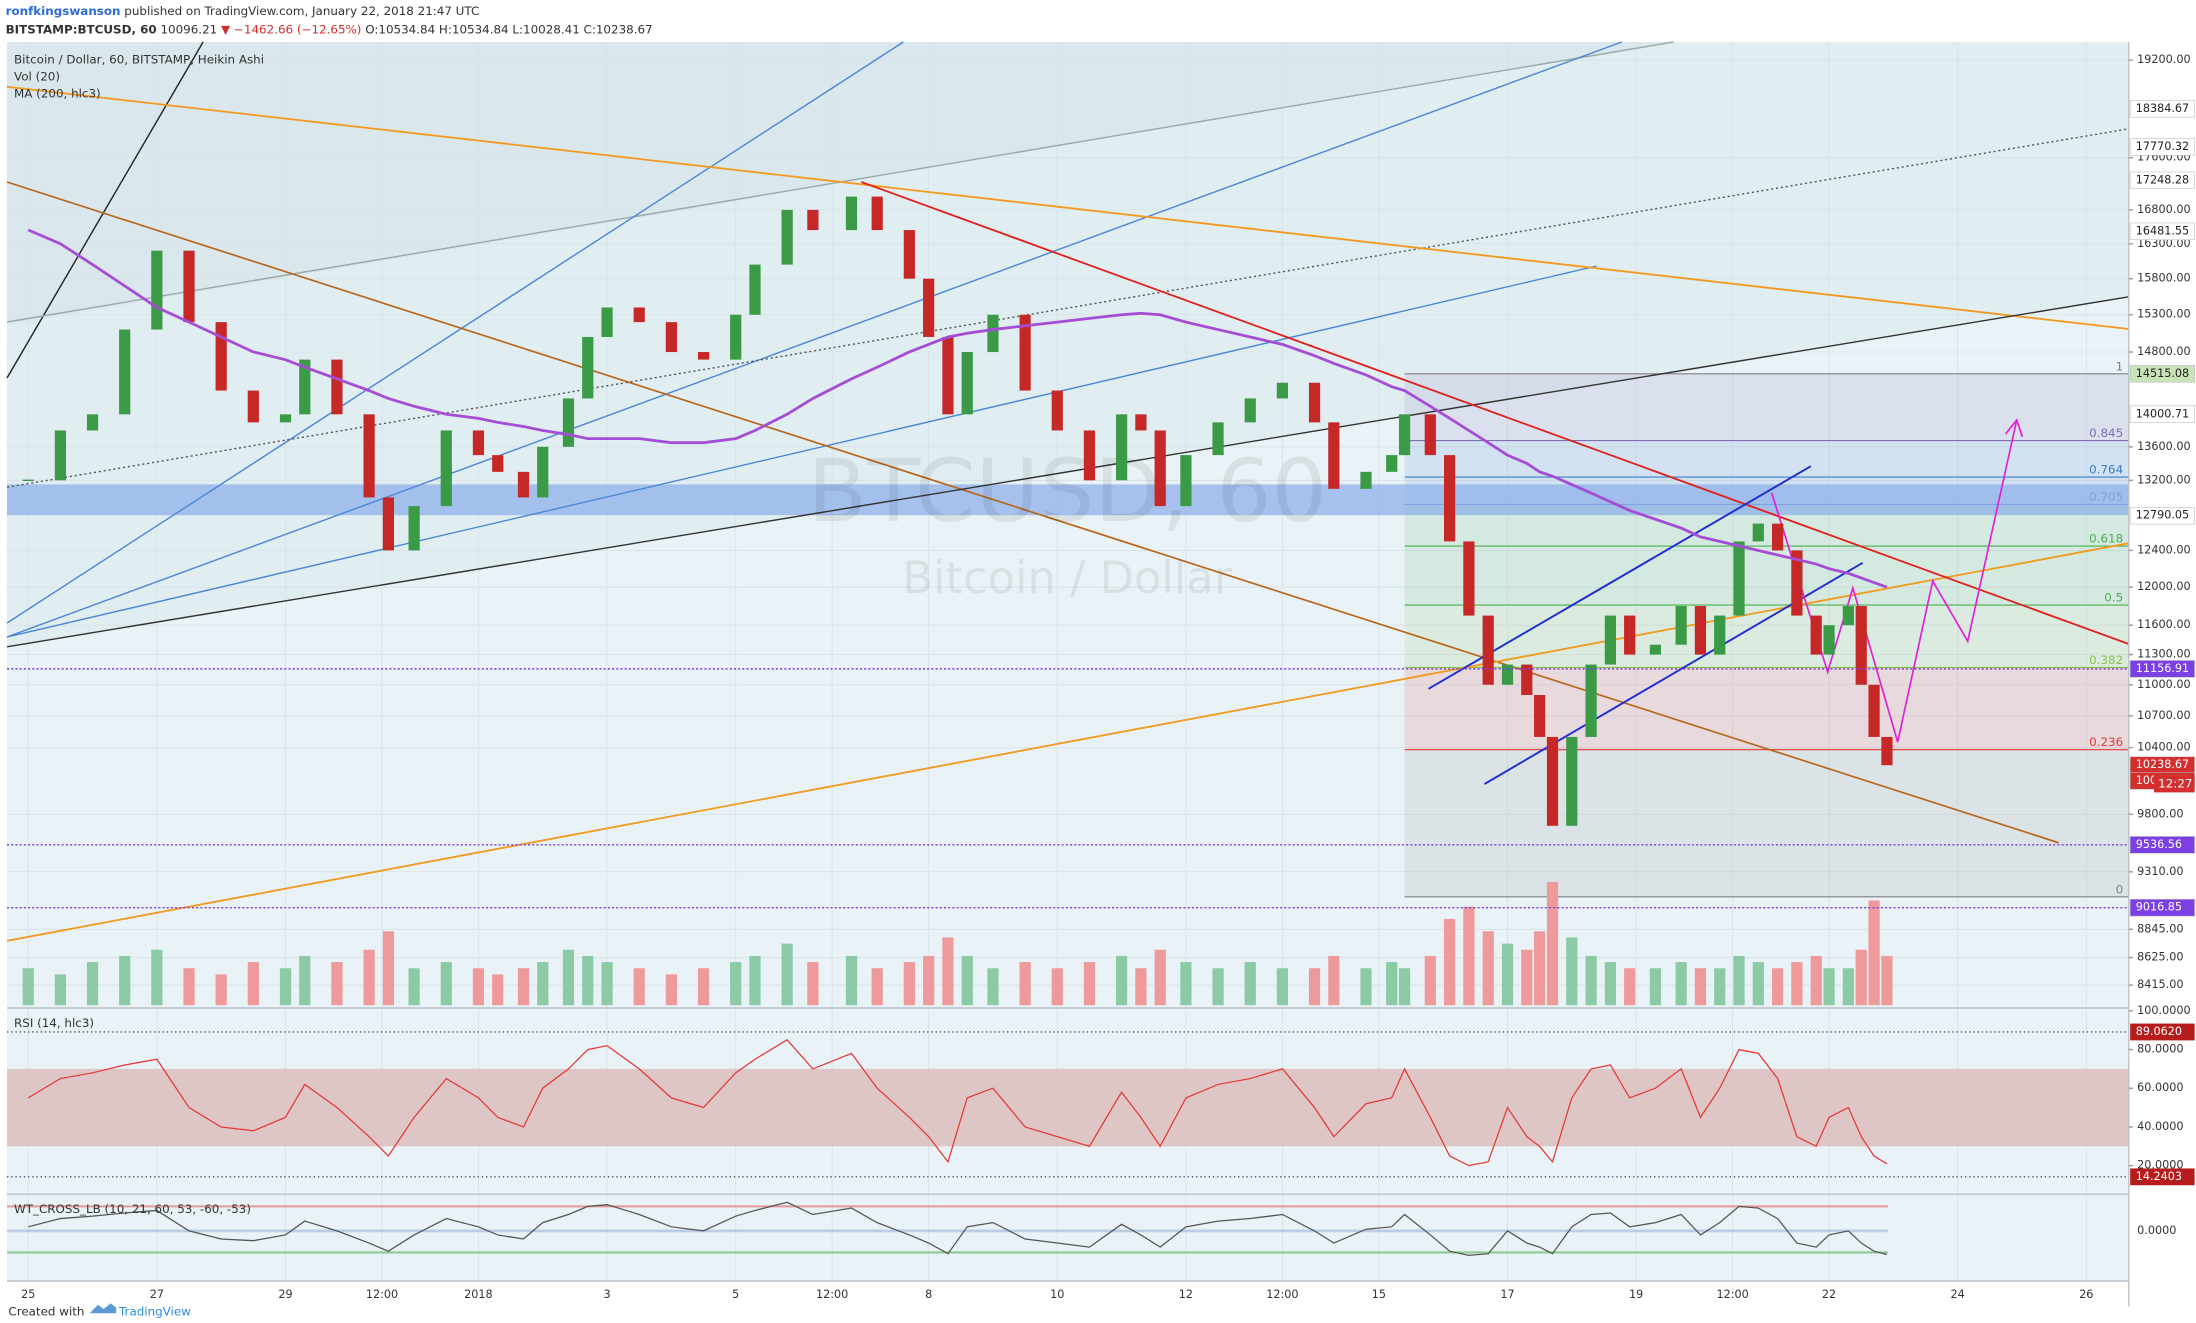 The height and width of the screenshot is (1323, 2196). I want to click on y-tick-label: 13200.00, so click(2163, 479).